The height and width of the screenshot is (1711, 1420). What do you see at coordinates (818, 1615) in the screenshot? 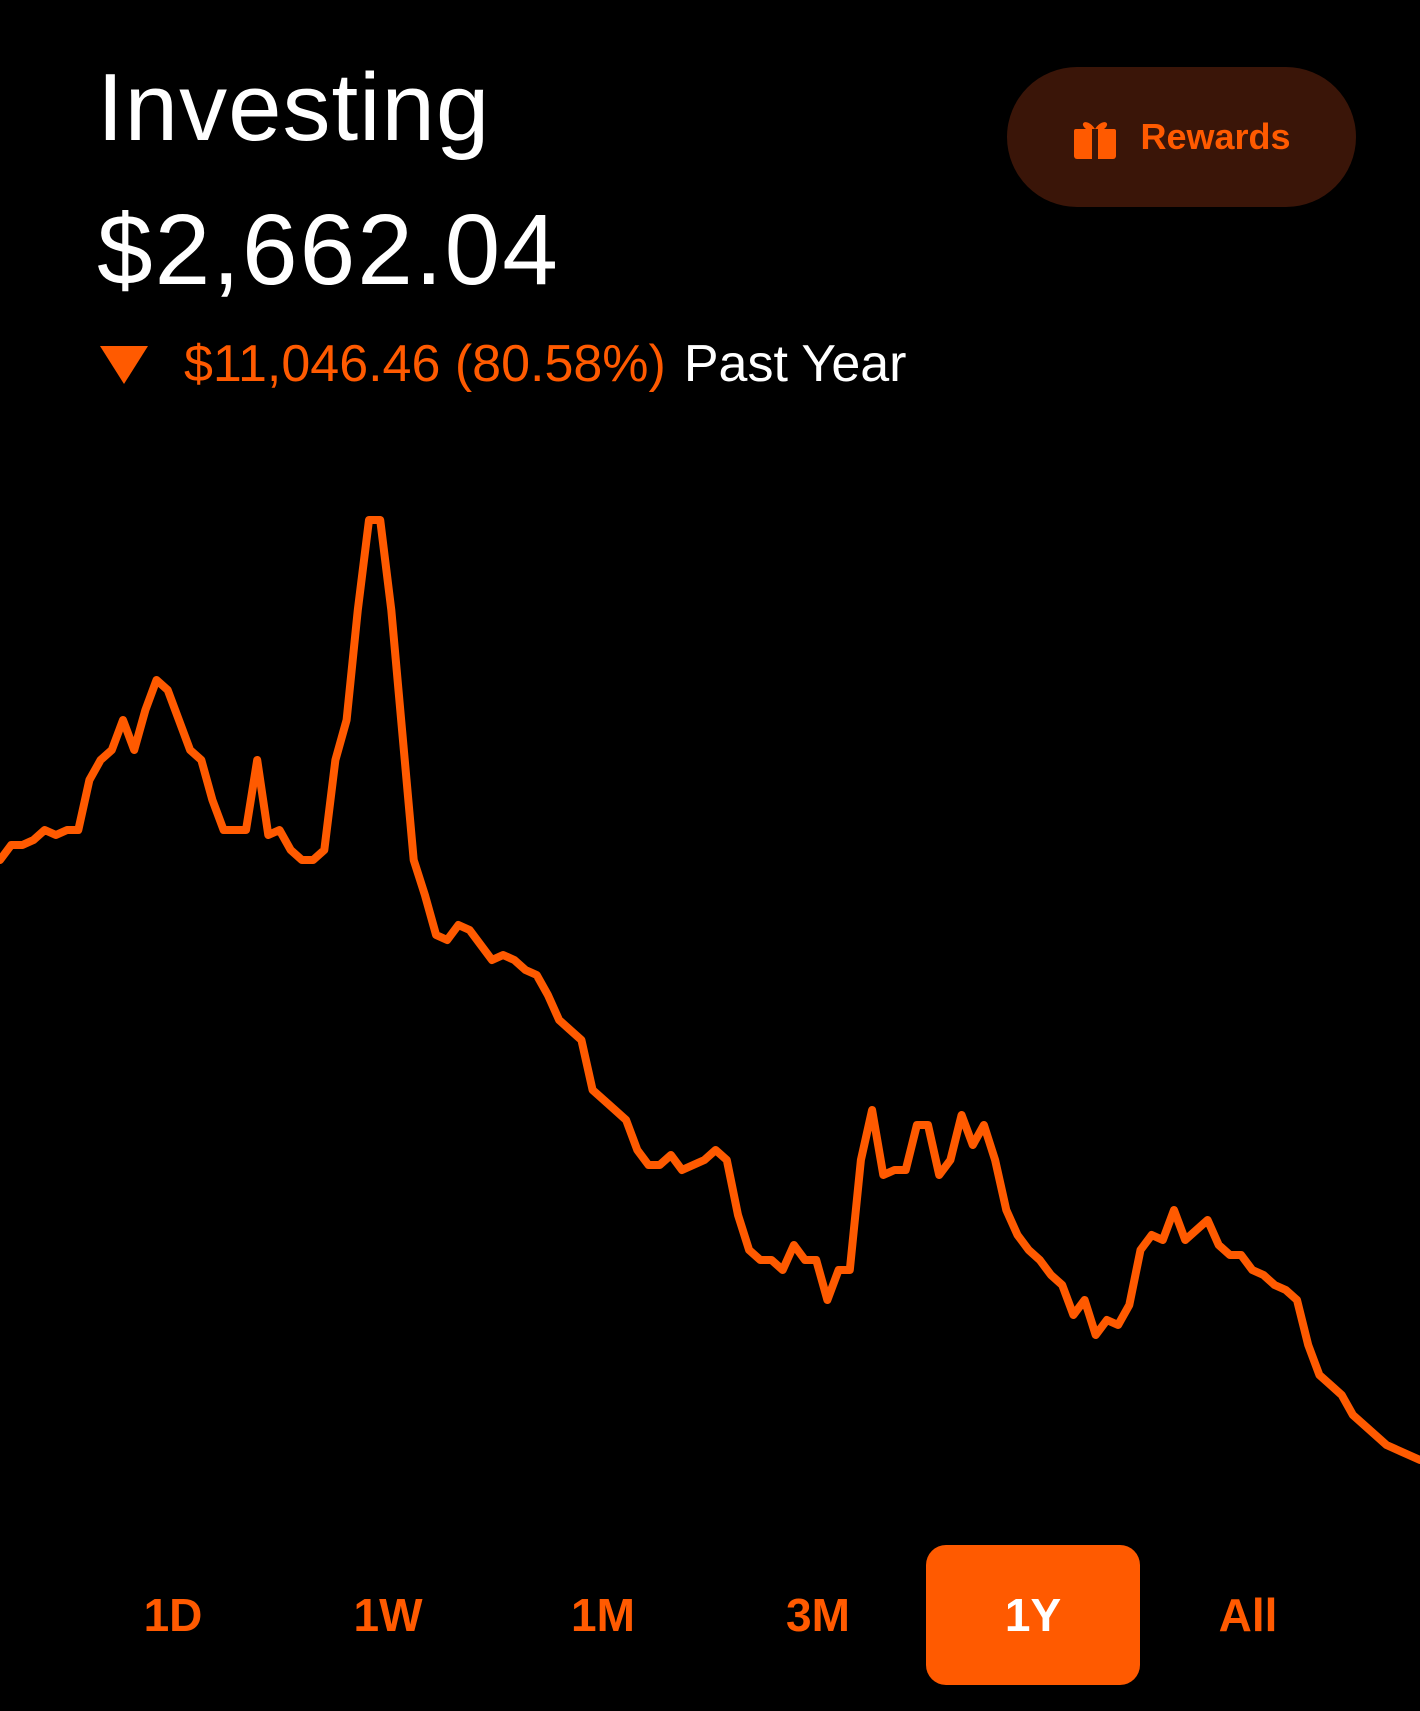
I see `range-tab-3m: 3M` at bounding box center [818, 1615].